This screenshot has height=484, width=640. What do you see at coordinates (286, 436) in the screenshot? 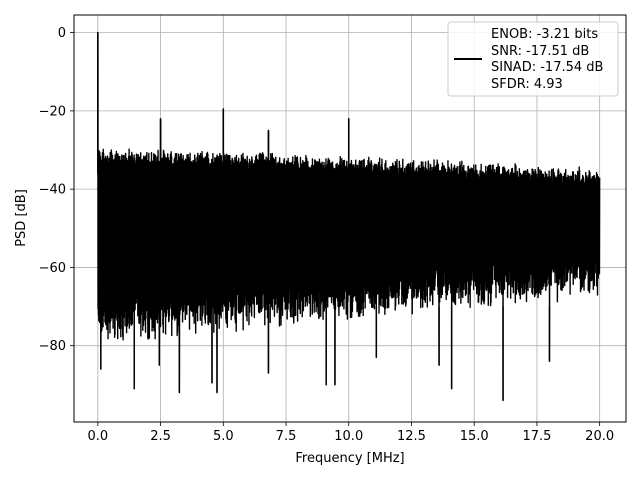
I see `x-tick-label: 7.5` at bounding box center [286, 436].